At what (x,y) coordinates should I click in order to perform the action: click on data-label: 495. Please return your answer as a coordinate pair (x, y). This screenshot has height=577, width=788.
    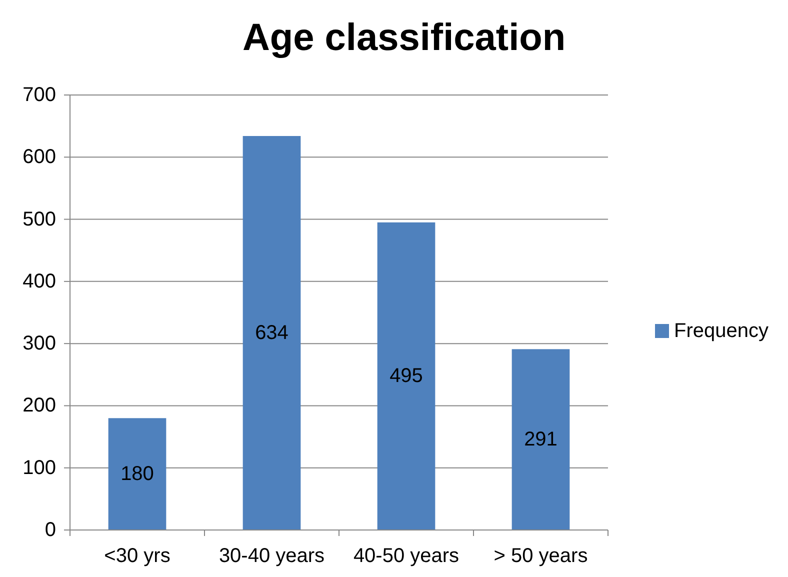
    Looking at the image, I should click on (406, 376).